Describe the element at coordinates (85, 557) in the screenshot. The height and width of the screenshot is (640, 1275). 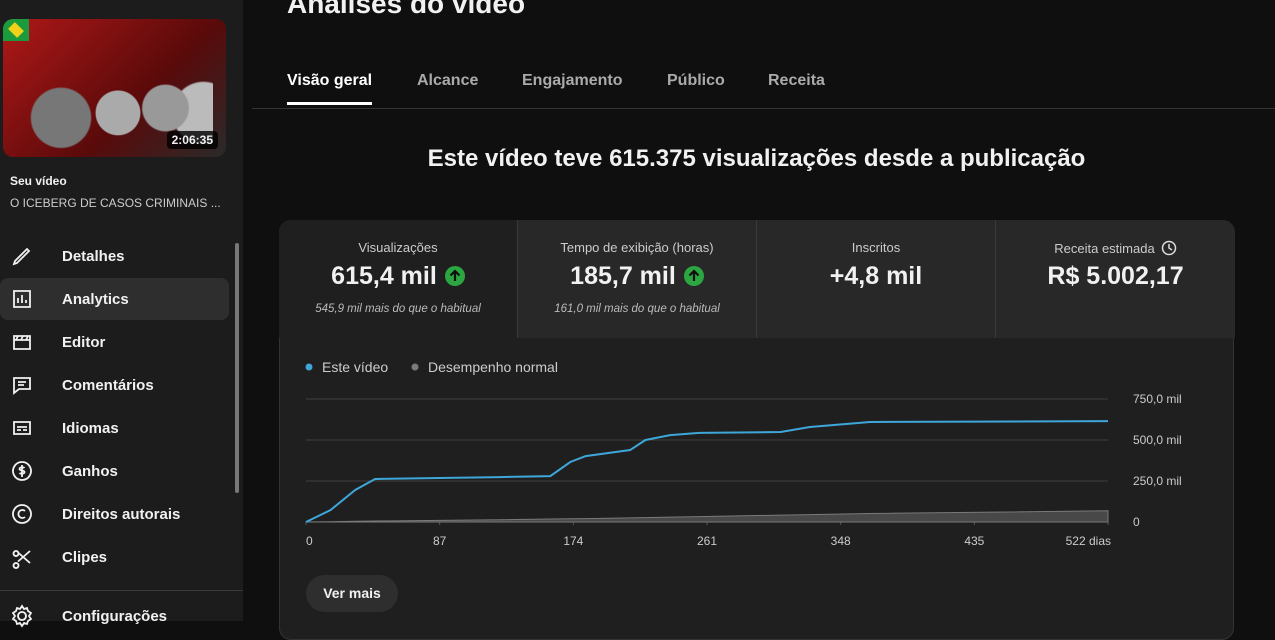
I see `menu-label: Clipes` at that location.